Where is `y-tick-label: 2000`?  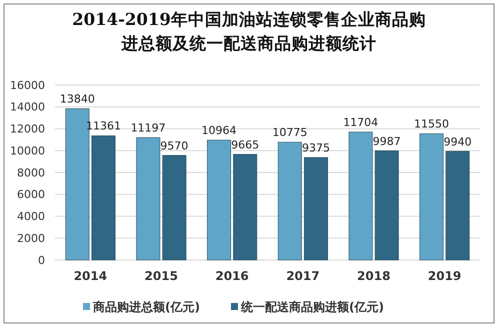
y-tick-label: 2000 is located at coordinates (31, 238).